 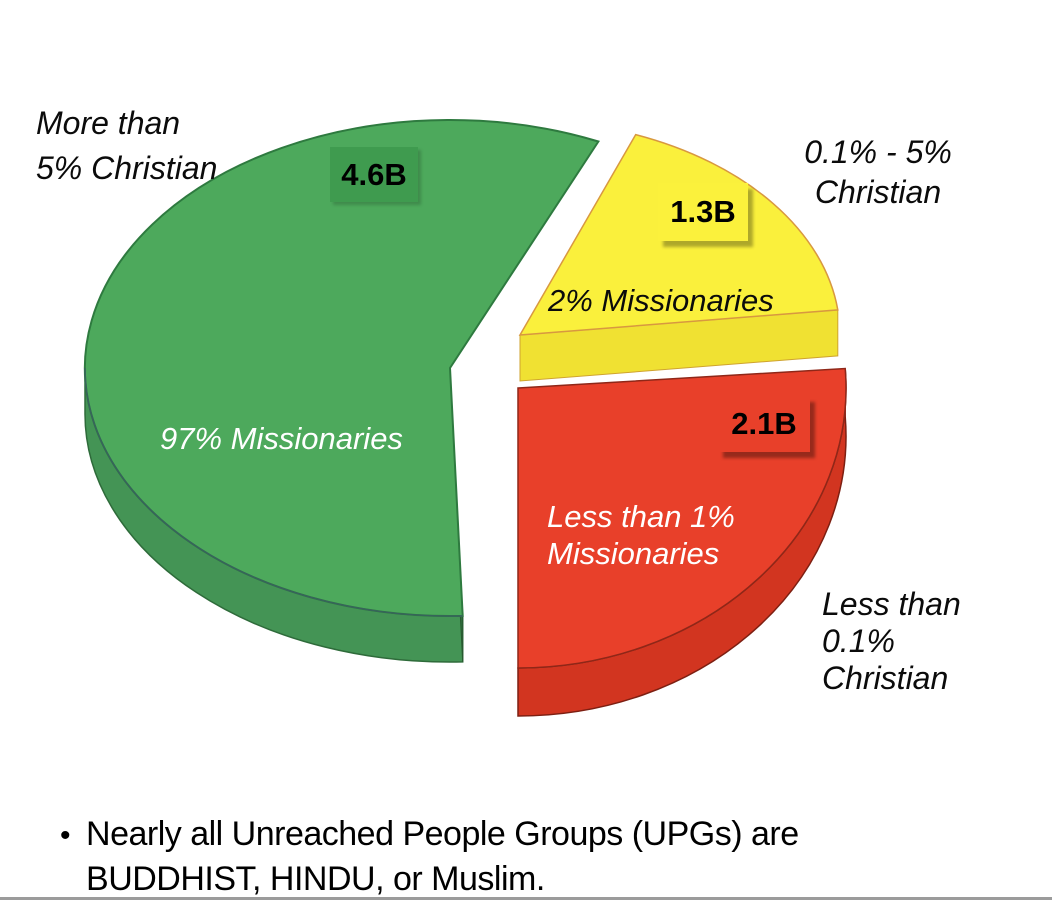 I want to click on annotation-less-than-1pct-missionaries: Less than 1% Missionaries, so click(x=641, y=535).